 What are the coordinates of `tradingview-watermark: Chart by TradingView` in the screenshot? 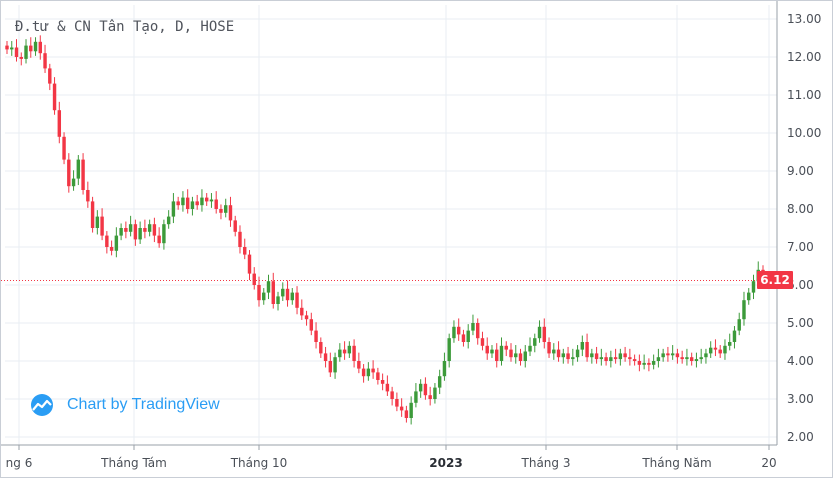 It's located at (123, 405).